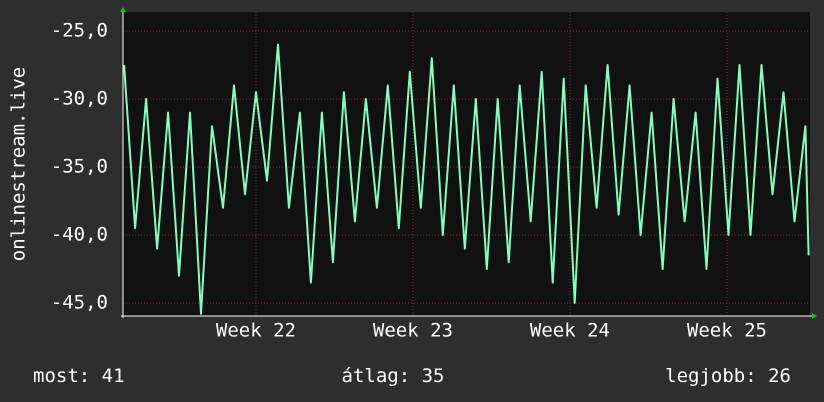 The image size is (824, 402). Describe the element at coordinates (123, 9) in the screenshot. I see `y-arrow` at that location.